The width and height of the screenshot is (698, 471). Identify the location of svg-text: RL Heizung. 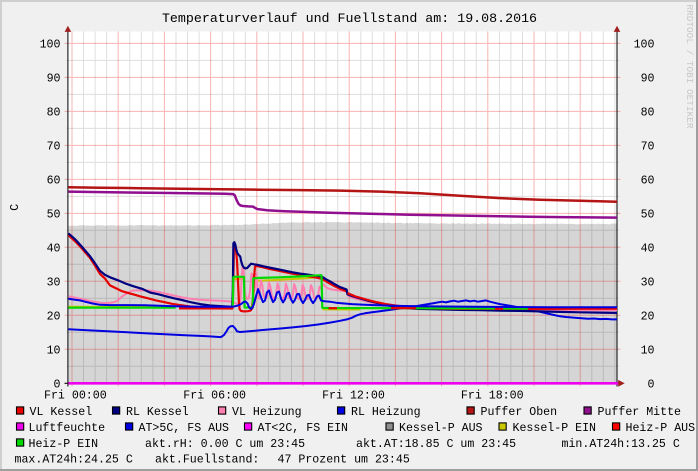
(386, 412).